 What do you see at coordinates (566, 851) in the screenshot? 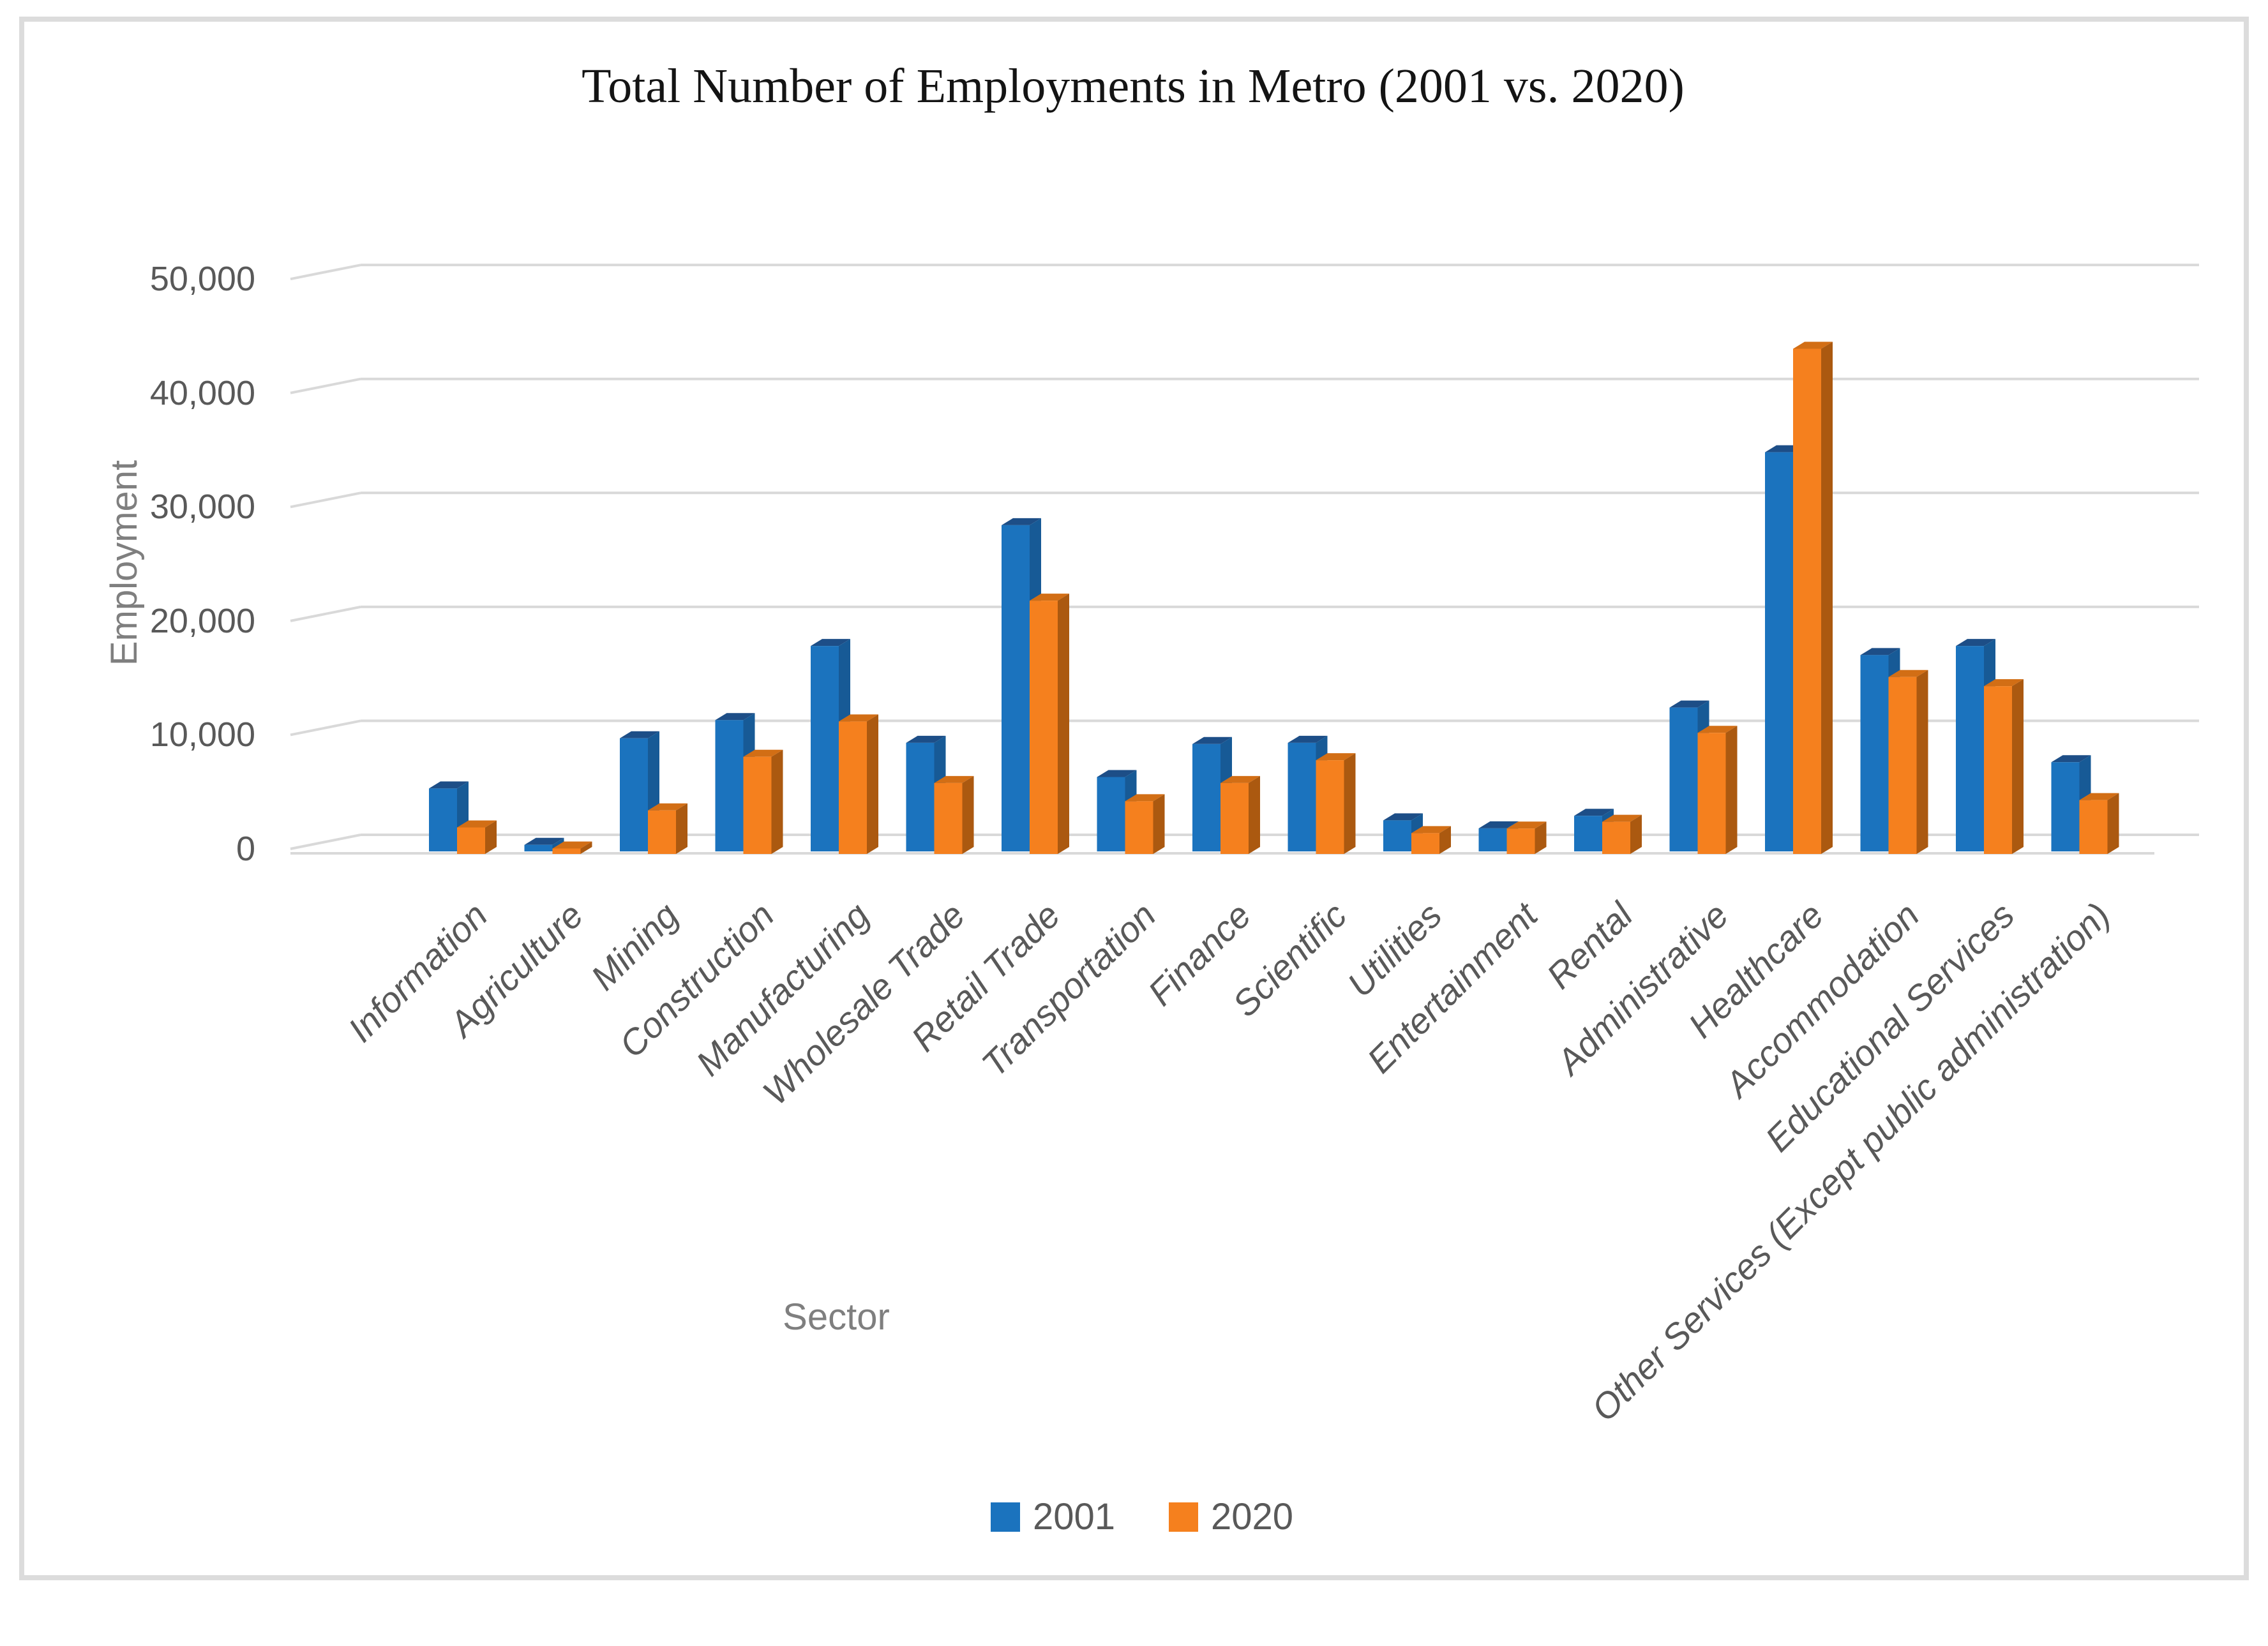
I see `bar-2020-agriculture` at bounding box center [566, 851].